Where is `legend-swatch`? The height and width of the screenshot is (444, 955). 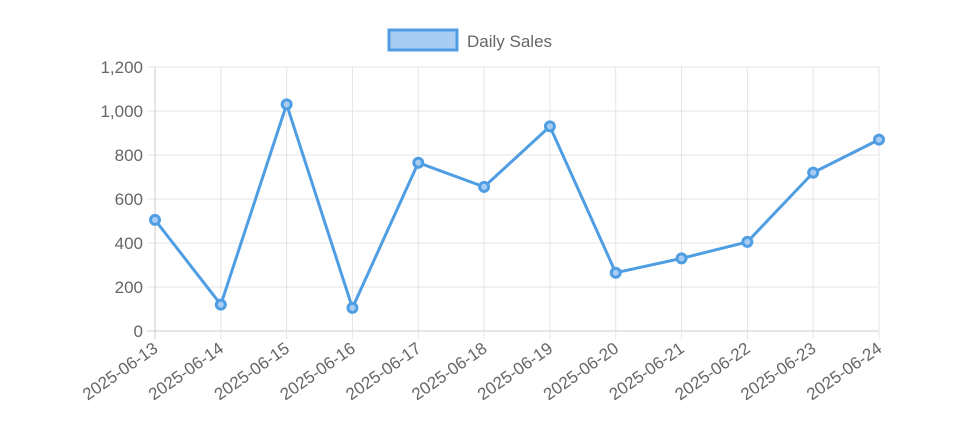
legend-swatch is located at coordinates (423, 40).